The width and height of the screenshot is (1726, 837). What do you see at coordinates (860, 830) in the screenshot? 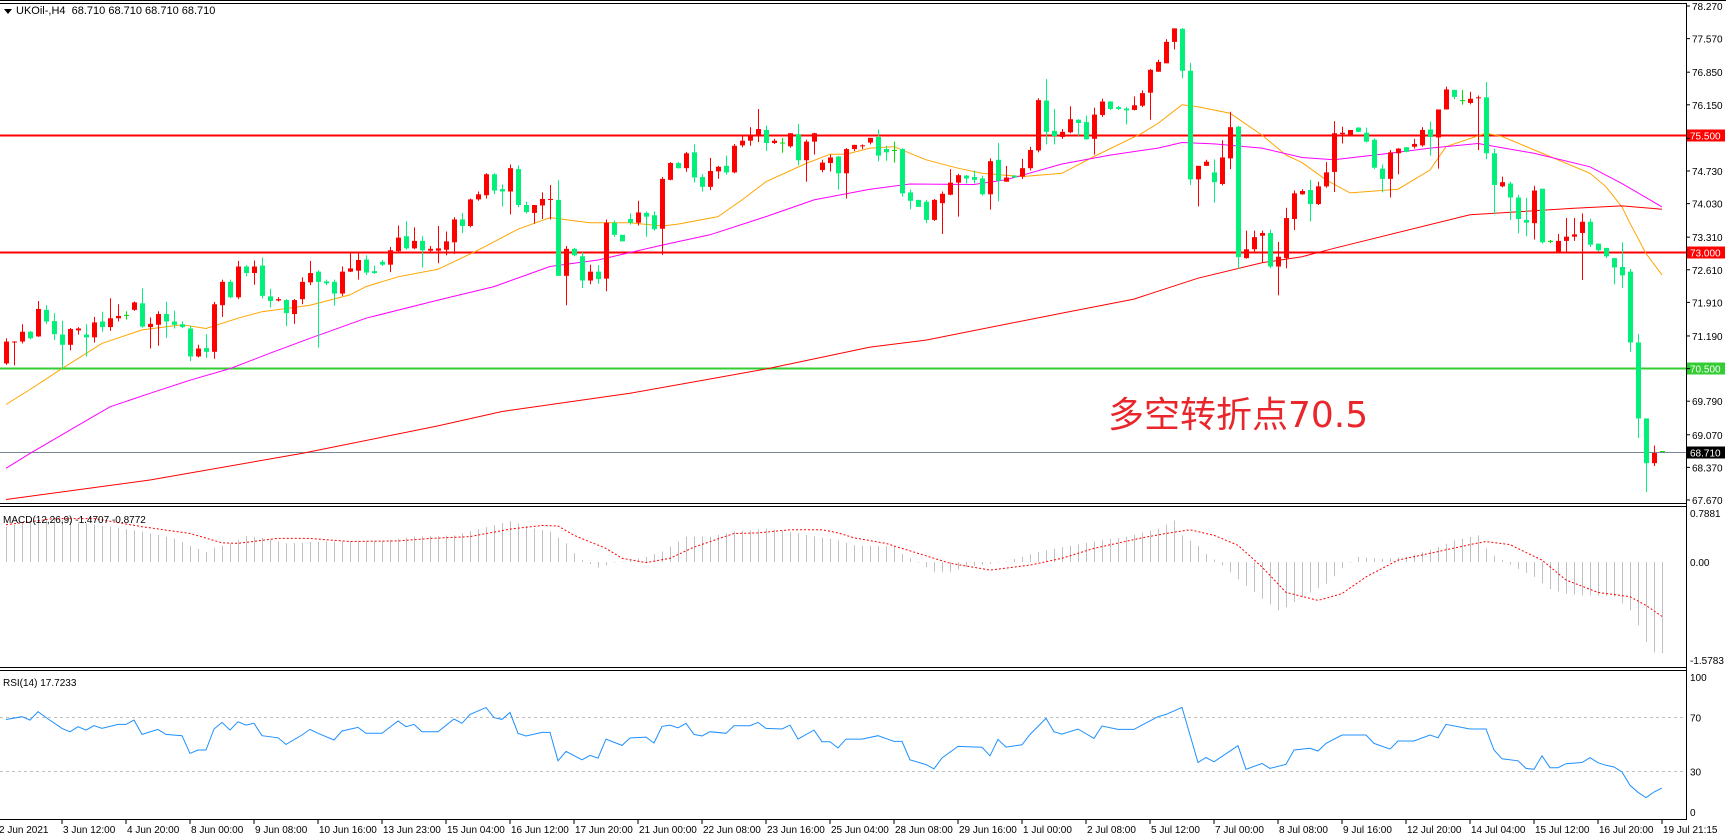
I see `time-axis-label: 25 Jun 04:00` at bounding box center [860, 830].